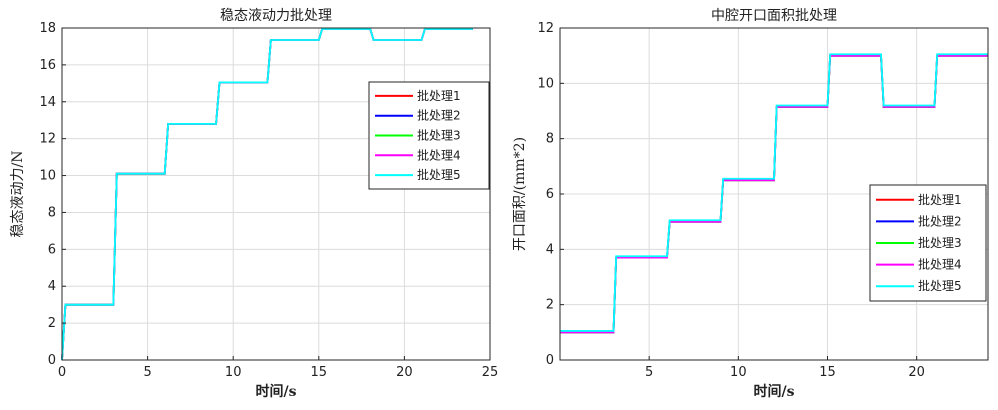  Describe the element at coordinates (47, 65) in the screenshot. I see `y-tick-label: 16` at that location.